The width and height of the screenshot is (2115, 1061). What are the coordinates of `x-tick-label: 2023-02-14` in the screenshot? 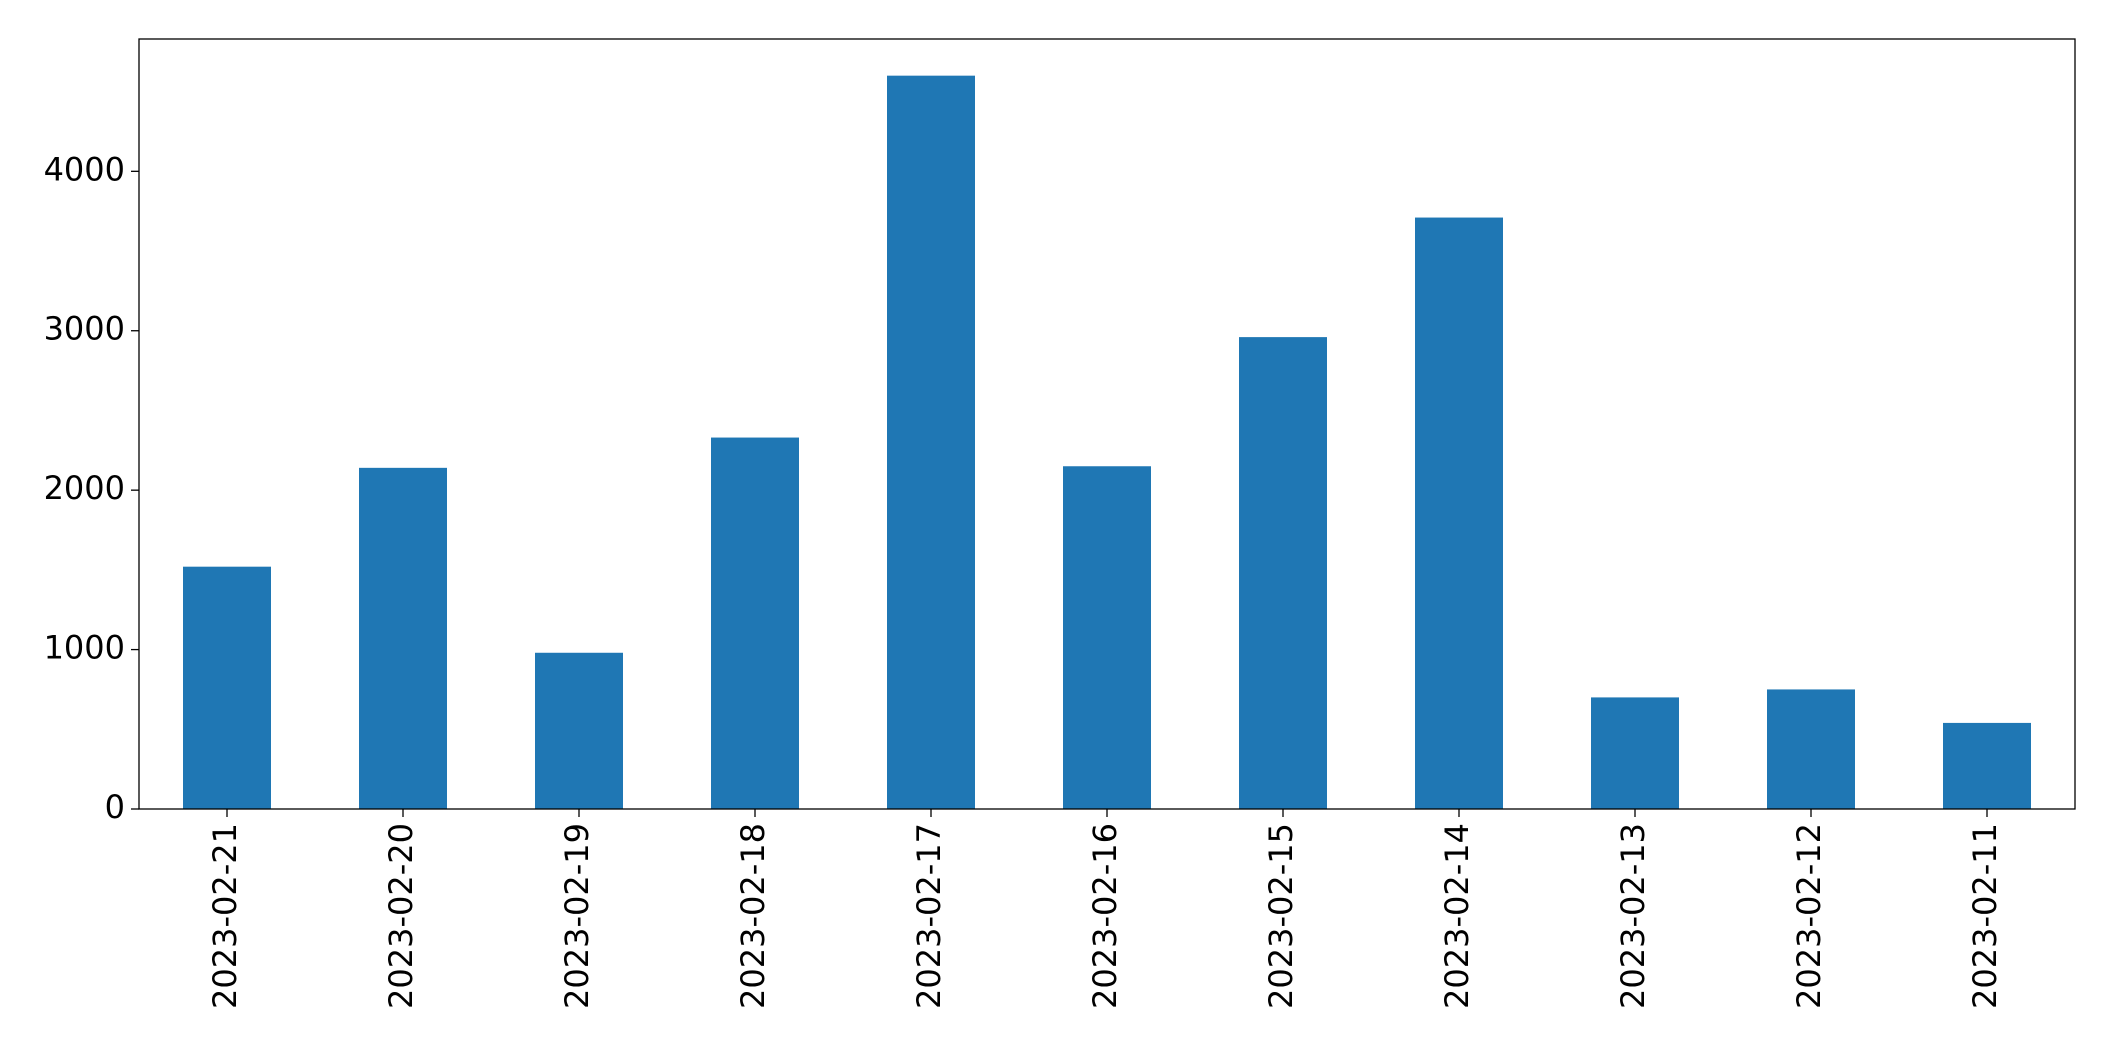 It's located at (1457, 916).